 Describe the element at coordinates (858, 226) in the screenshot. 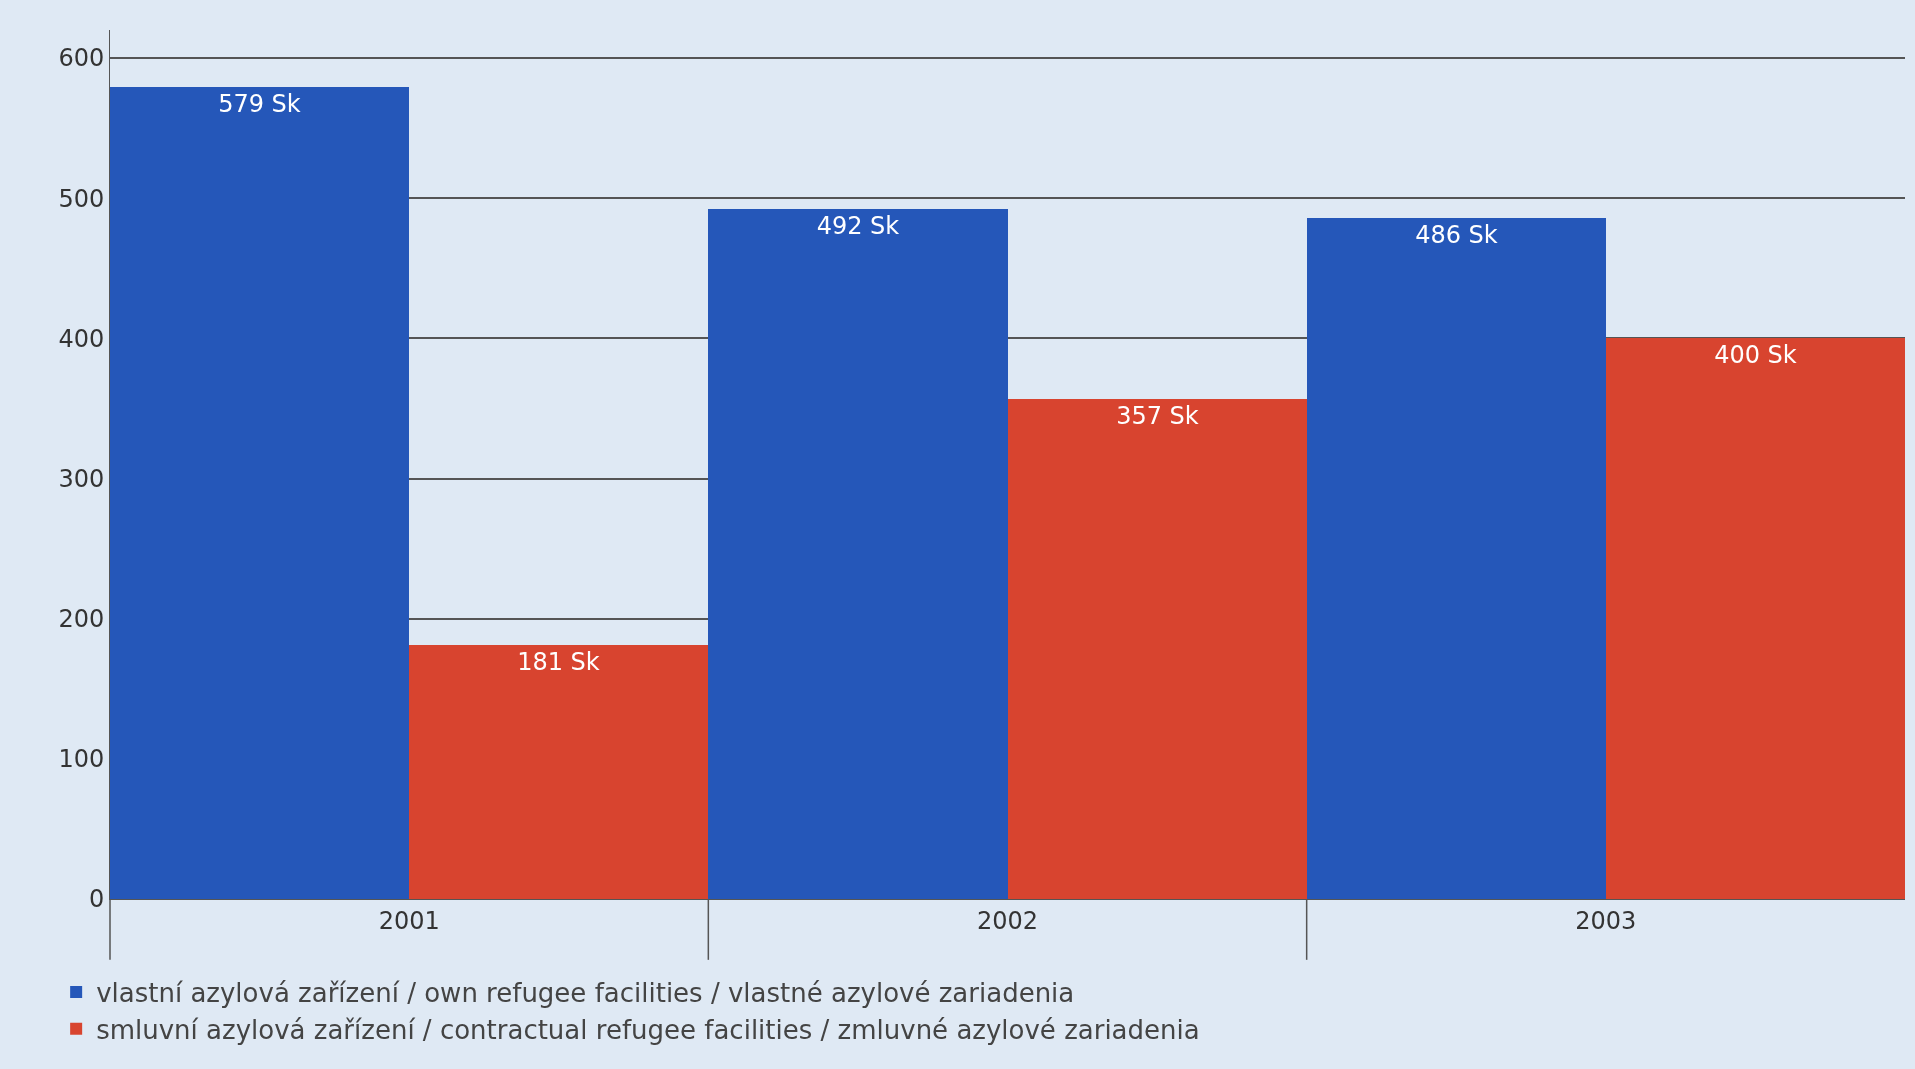

I see `data-label: 492 Sk` at that location.